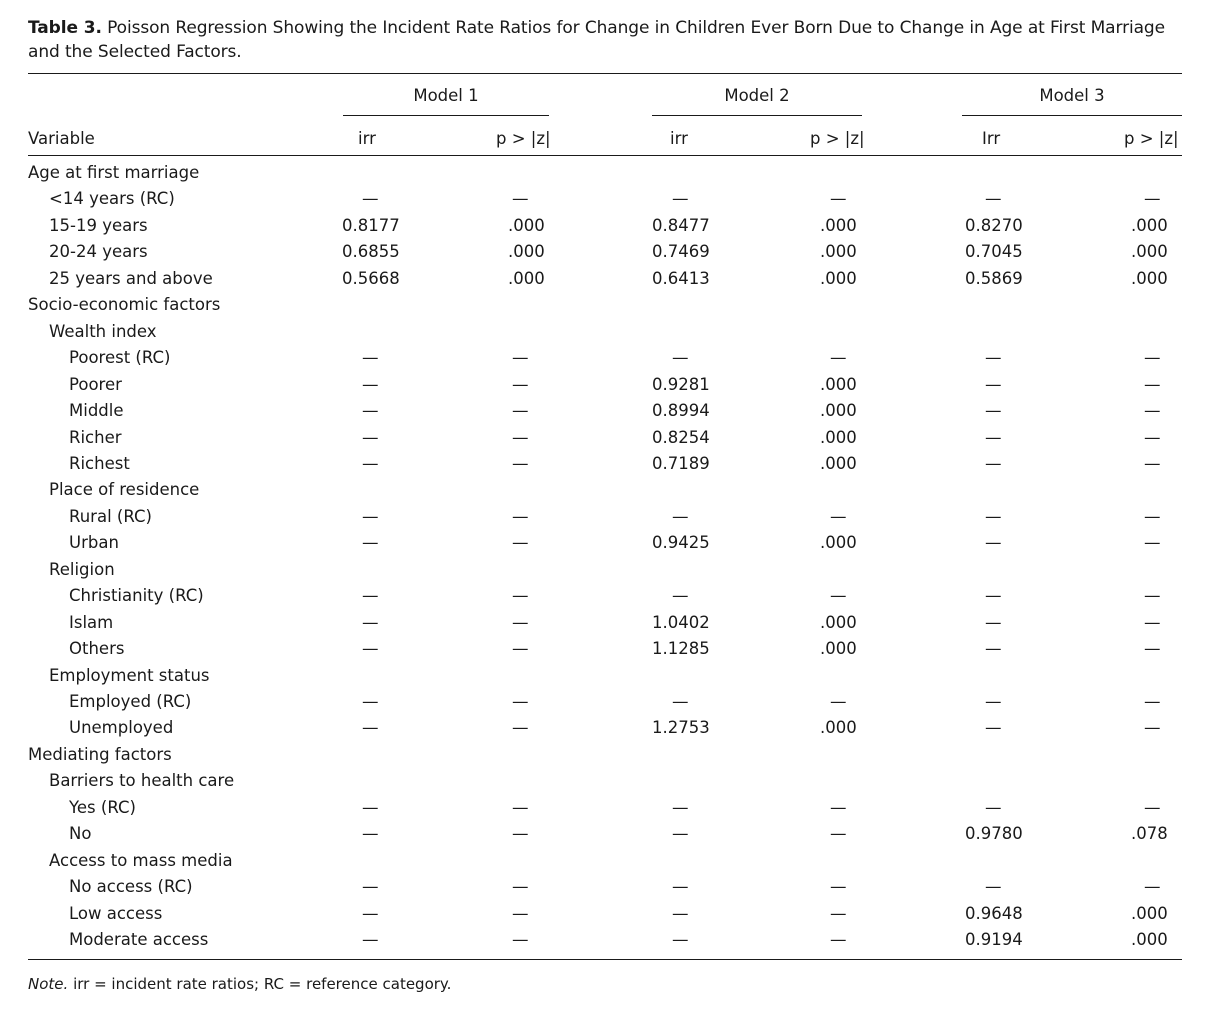 The image size is (1232, 1010). I want to click on model-2-header: Model 2, so click(757, 95).